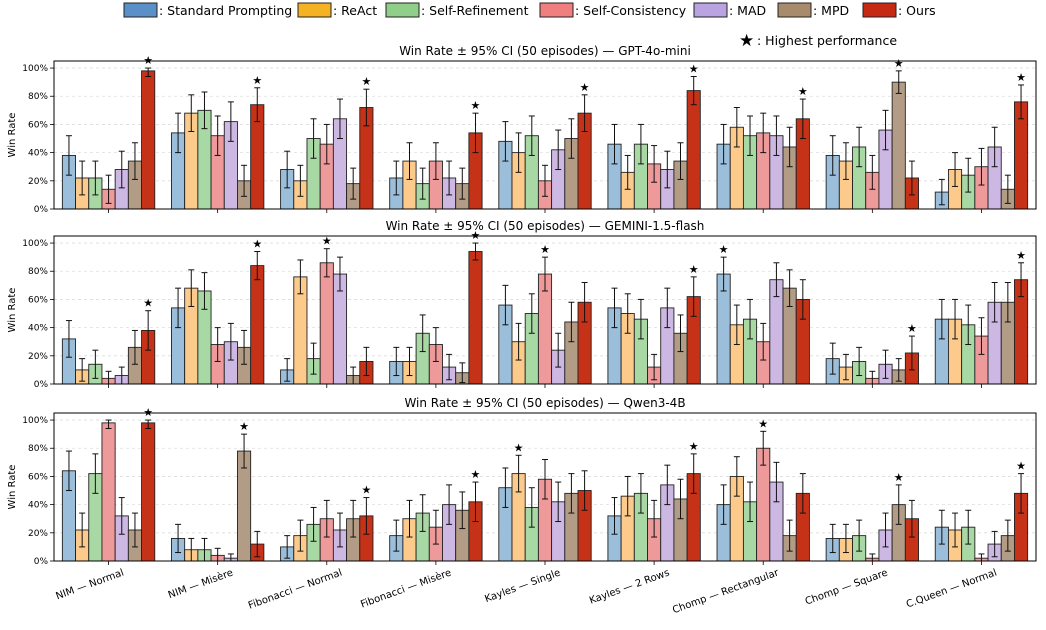 The height and width of the screenshot is (630, 1046). Describe the element at coordinates (746, 41) in the screenshot. I see `legend-star-icon: ★` at that location.